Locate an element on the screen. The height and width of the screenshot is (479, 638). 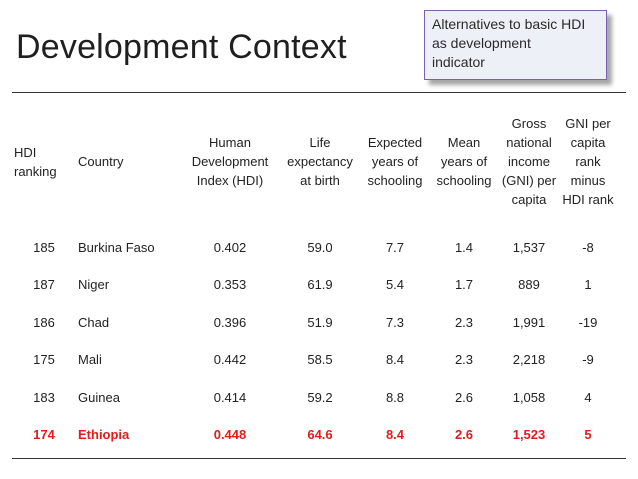
cell-gni: 2,218 is located at coordinates (529, 359).